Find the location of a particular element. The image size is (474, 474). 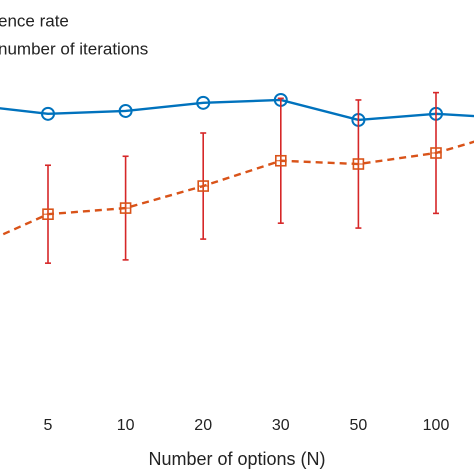

legend-label: number of iterations is located at coordinates (74, 48).